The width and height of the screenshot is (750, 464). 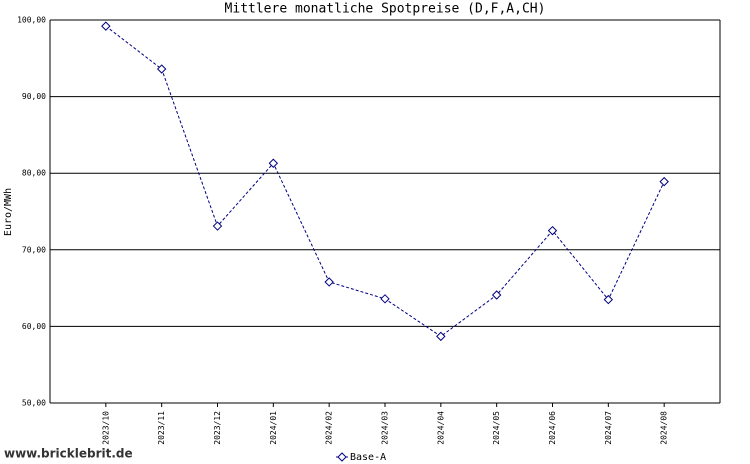 What do you see at coordinates (440, 428) in the screenshot?
I see `x-tick-label: 2024/04` at bounding box center [440, 428].